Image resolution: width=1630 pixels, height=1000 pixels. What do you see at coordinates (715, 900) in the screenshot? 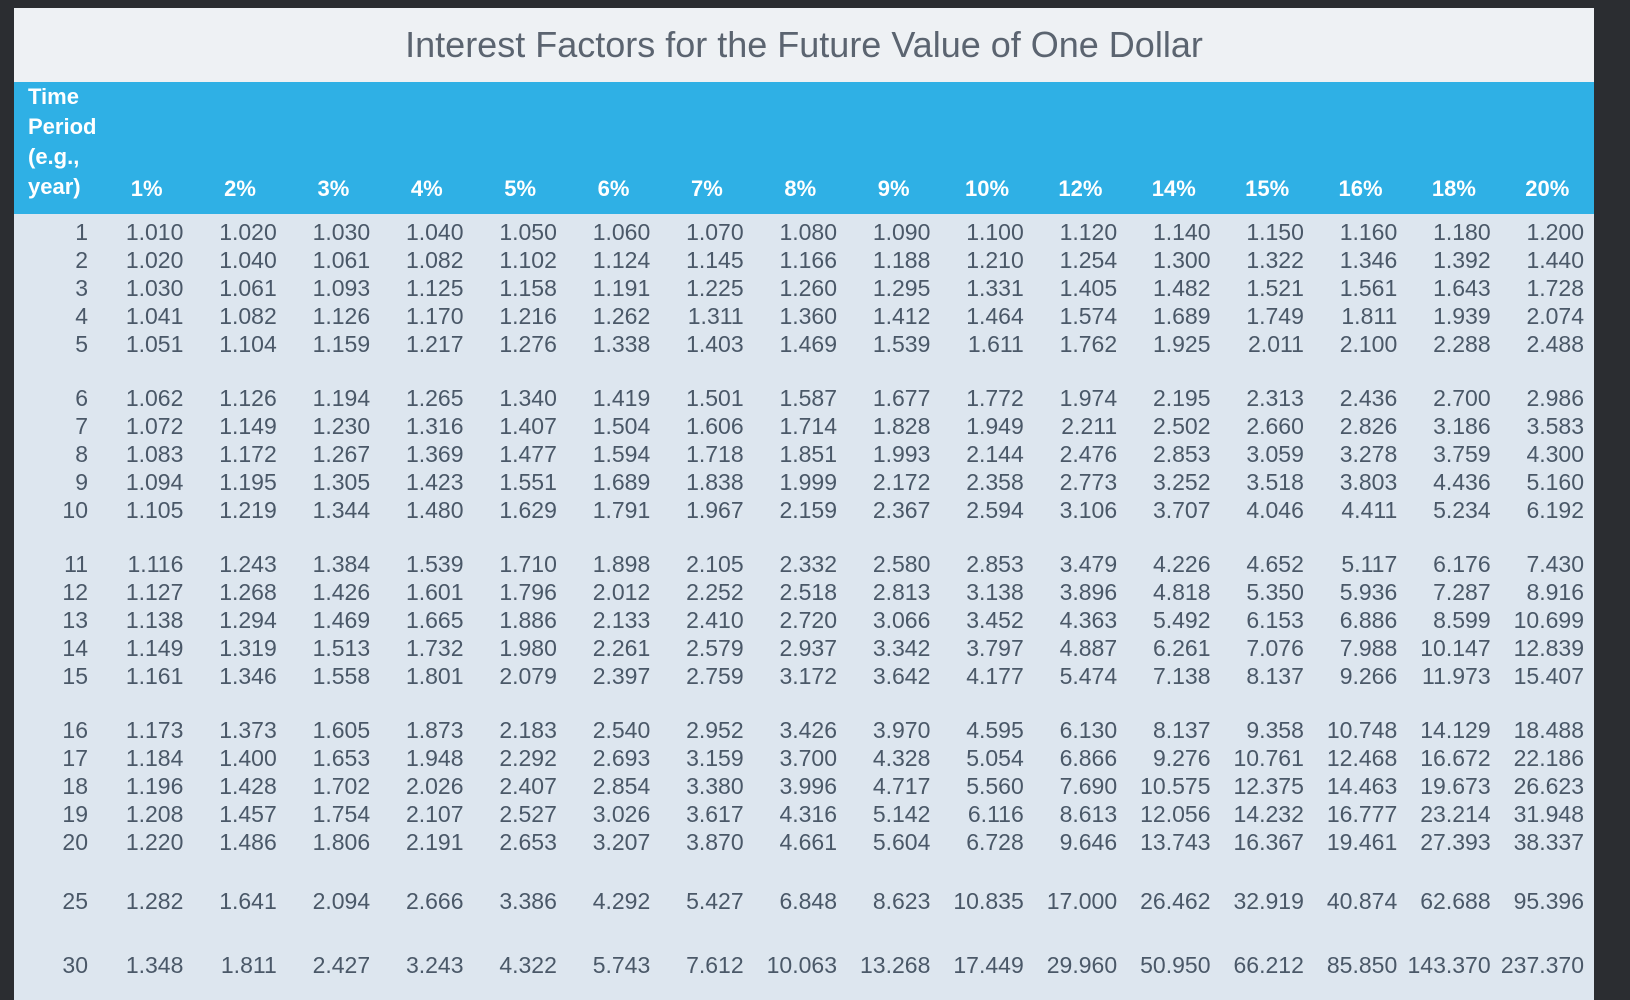
I see `factor-cell: 5.427` at bounding box center [715, 900].